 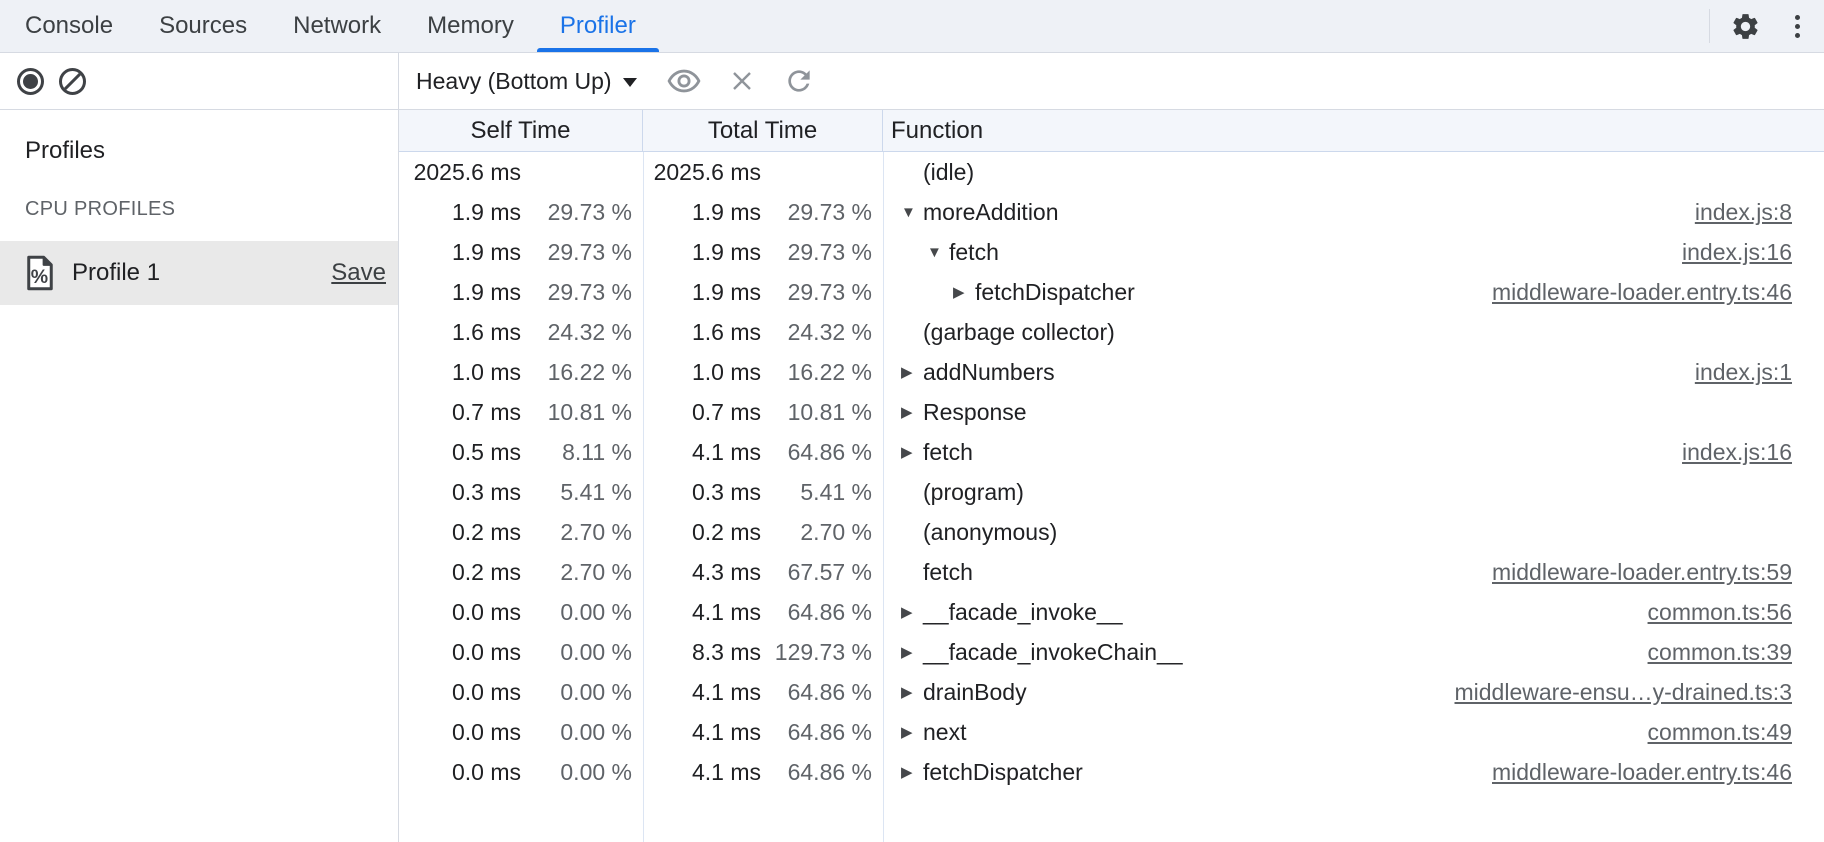 I want to click on clear-profiles-button, so click(x=72, y=81).